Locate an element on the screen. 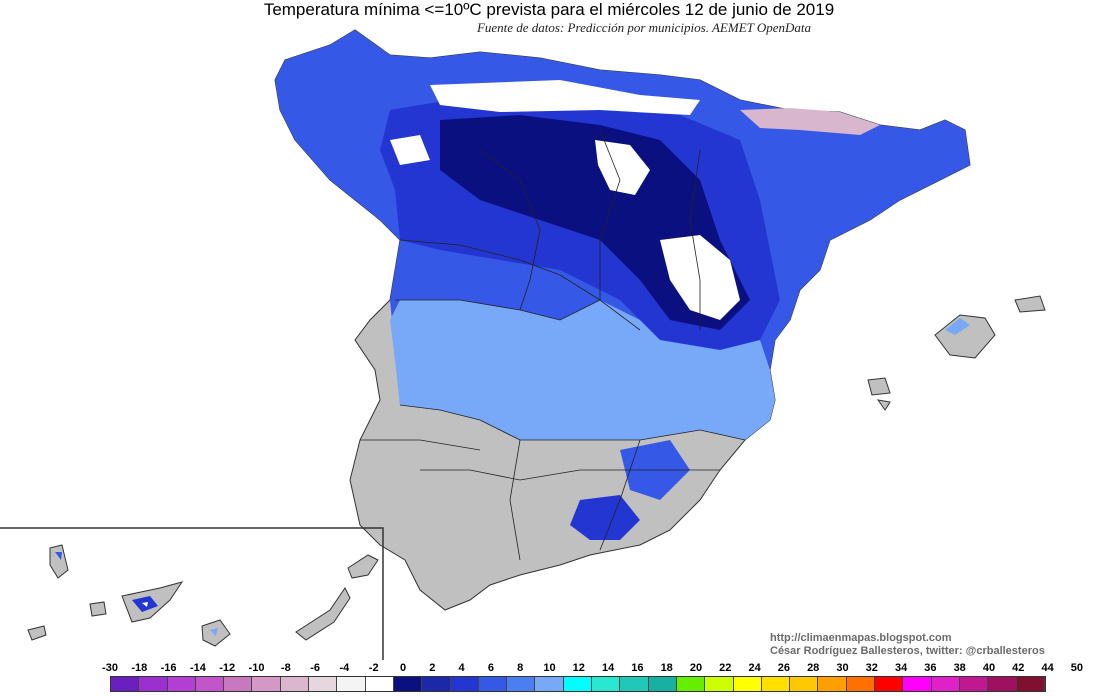 This screenshot has height=696, width=1098. frost-patch-leon is located at coordinates (410, 150).